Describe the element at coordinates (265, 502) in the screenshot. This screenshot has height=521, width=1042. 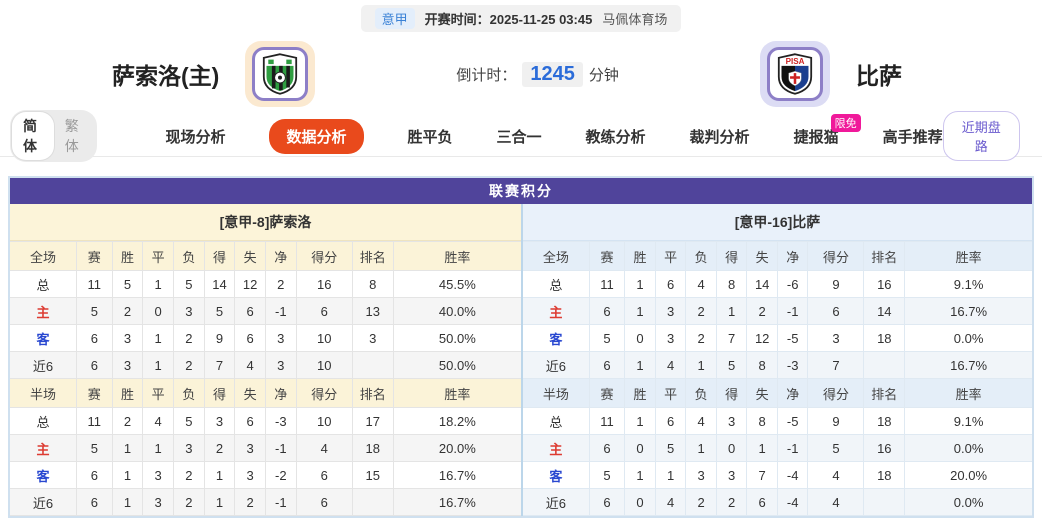
I see `stats-row-recent: 近6 6 1 3 2 1 2 -1 6 16.7%` at that location.